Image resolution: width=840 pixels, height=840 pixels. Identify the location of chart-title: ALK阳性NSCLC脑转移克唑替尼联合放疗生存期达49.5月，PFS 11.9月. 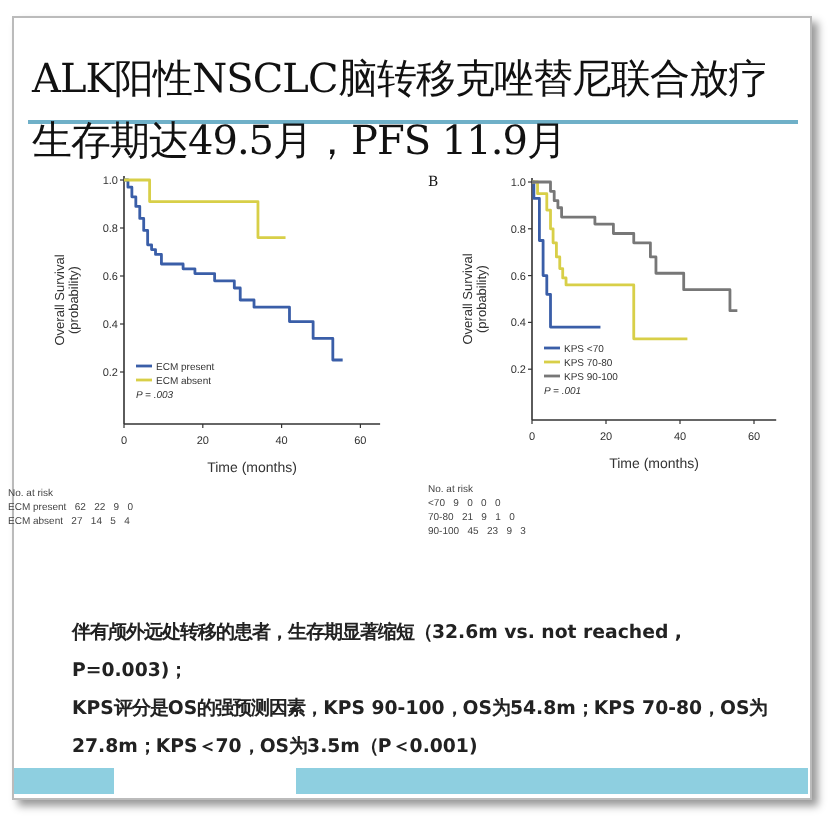
(400, 110).